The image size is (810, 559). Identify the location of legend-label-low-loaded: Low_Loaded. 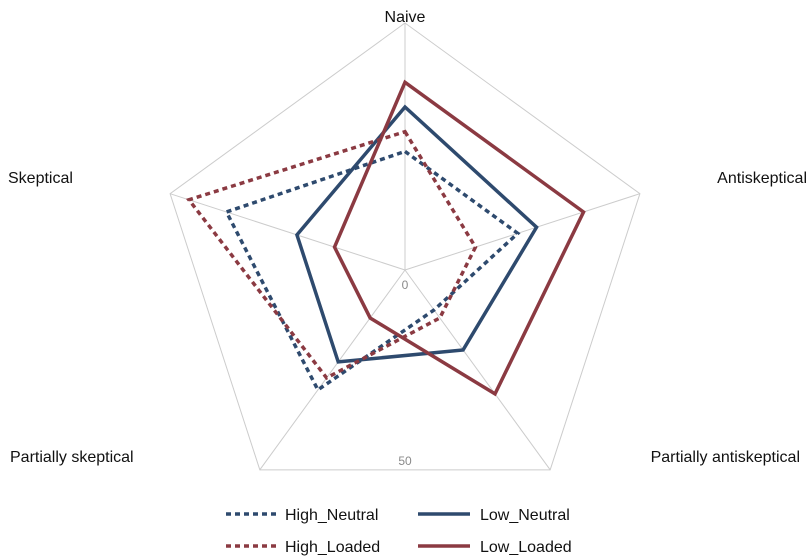
(526, 547).